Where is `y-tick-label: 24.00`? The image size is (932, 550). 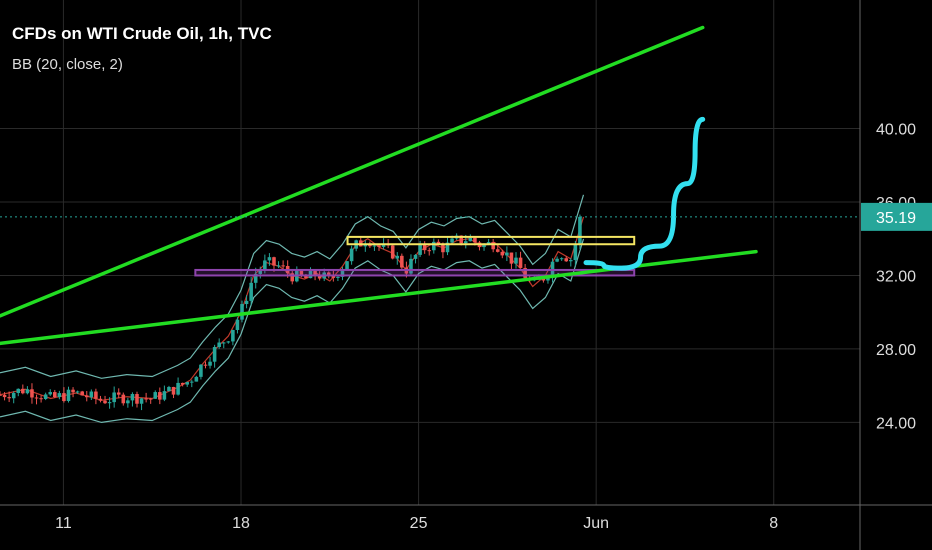
y-tick-label: 24.00 is located at coordinates (896, 423).